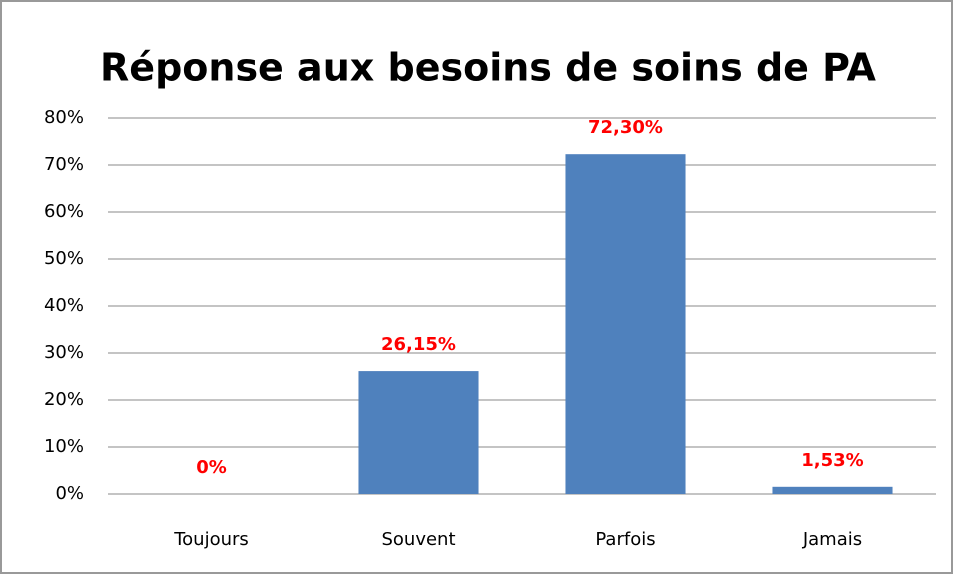  Describe the element at coordinates (64, 211) in the screenshot. I see `y-tick-label: 60%` at that location.